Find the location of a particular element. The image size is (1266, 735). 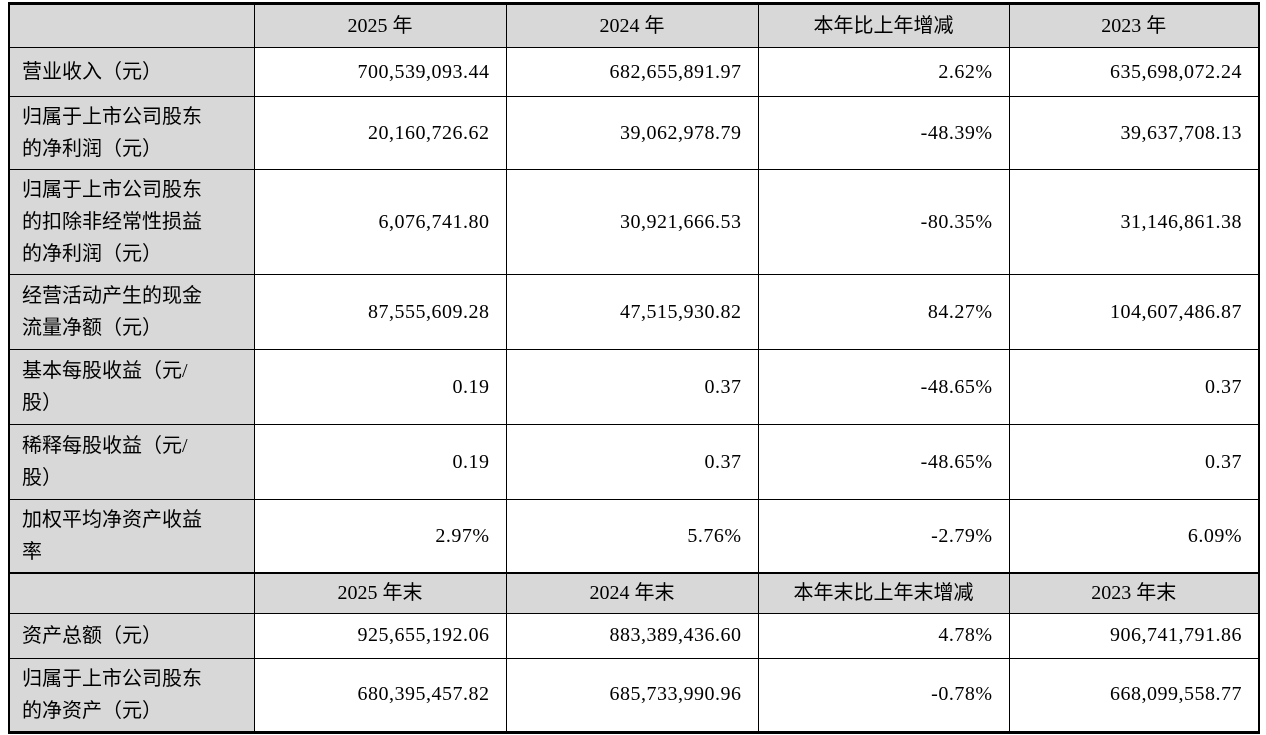

cell-value-2023: 6.09% is located at coordinates (1134, 536).